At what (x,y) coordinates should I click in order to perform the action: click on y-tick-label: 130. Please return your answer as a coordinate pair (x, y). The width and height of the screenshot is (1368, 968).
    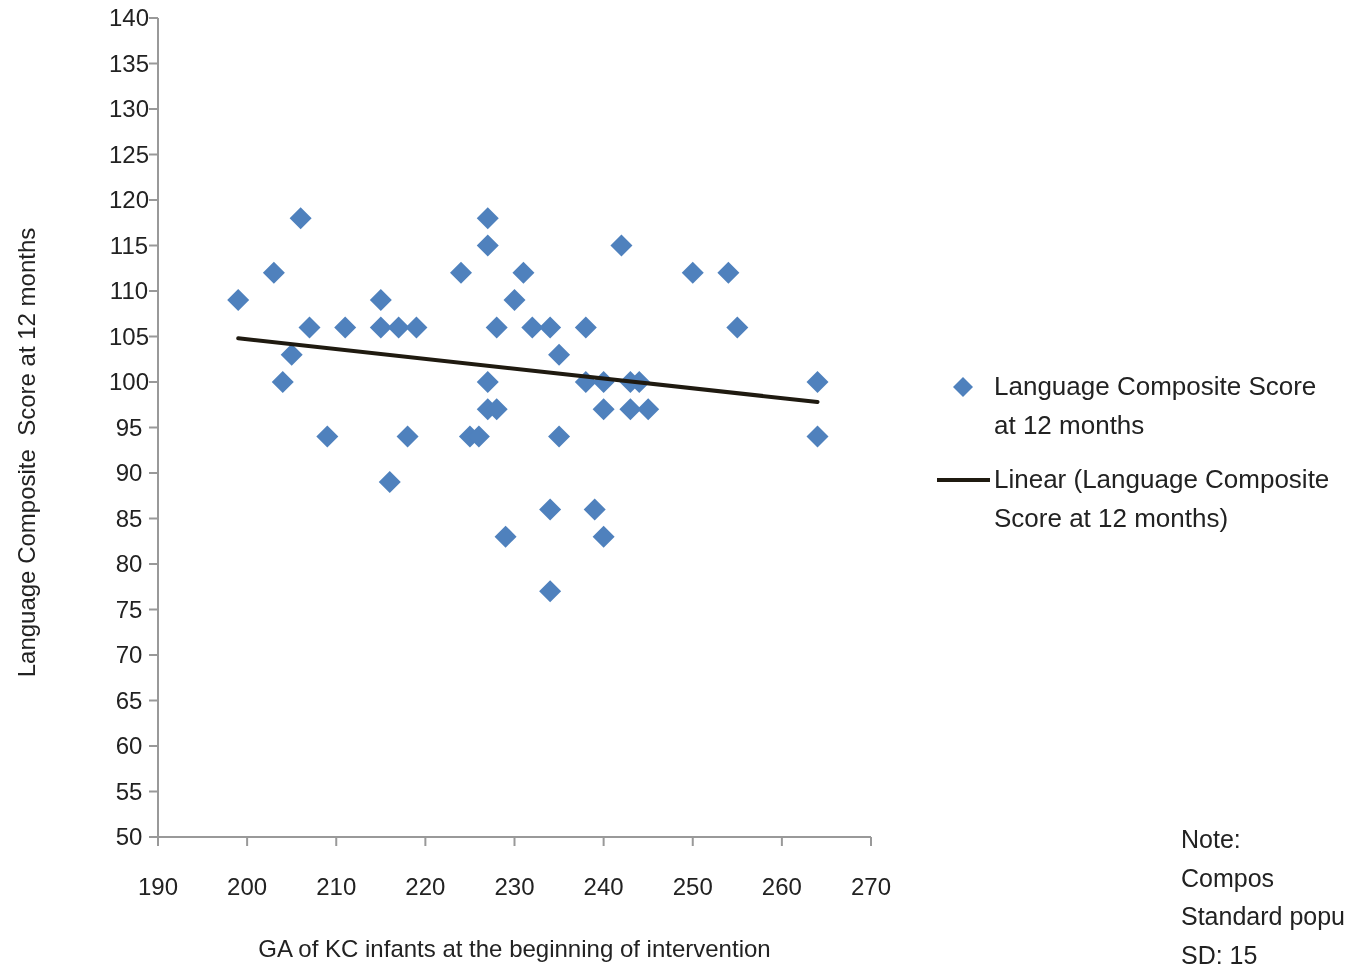
    Looking at the image, I should click on (129, 109).